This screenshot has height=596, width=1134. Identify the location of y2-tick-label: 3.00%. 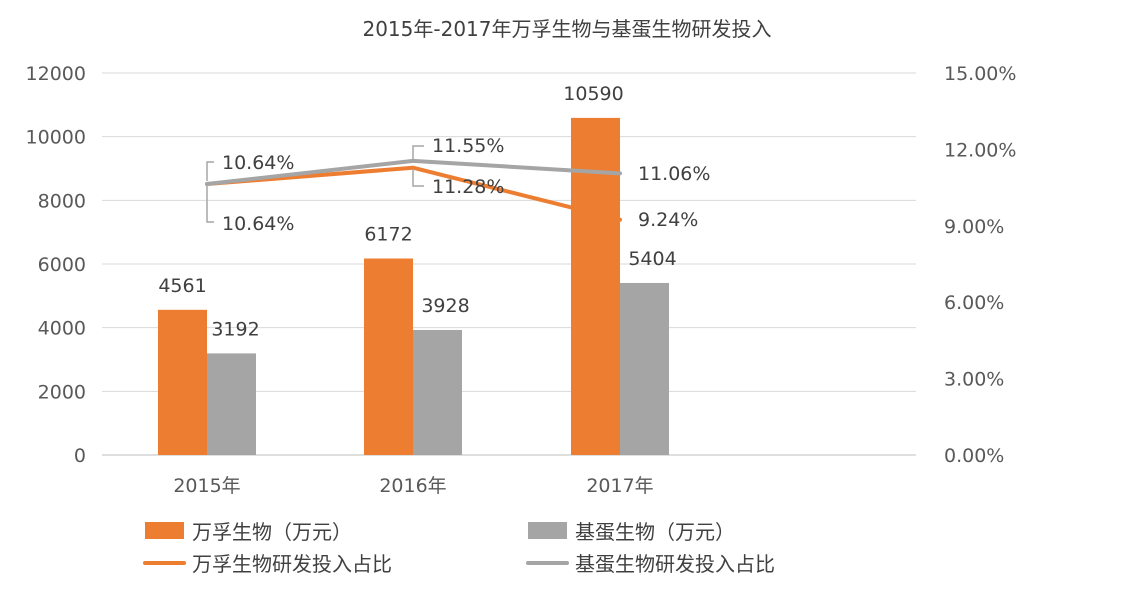
(974, 380).